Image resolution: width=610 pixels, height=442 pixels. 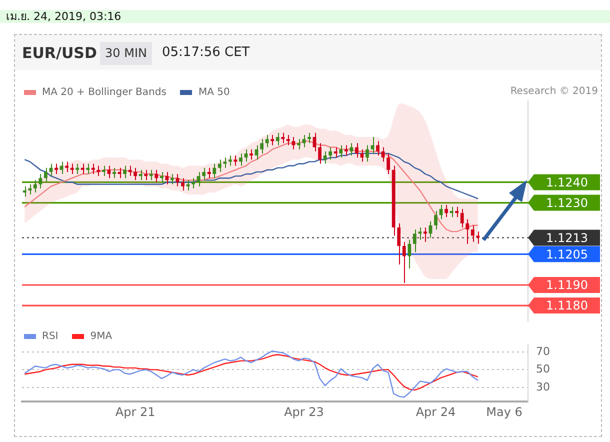 I want to click on text: 05:17:56 CET, so click(x=206, y=52).